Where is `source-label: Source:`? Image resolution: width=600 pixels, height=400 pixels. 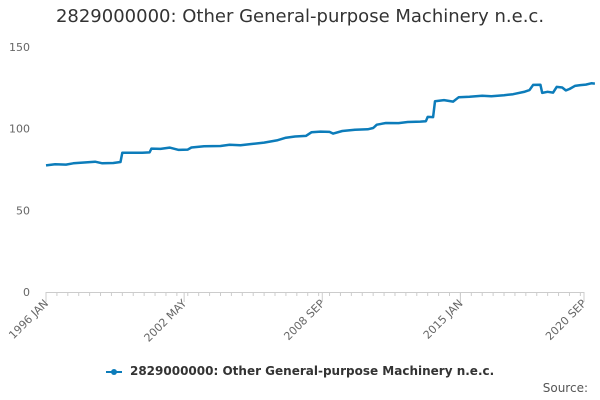 source-label: Source: is located at coordinates (565, 388).